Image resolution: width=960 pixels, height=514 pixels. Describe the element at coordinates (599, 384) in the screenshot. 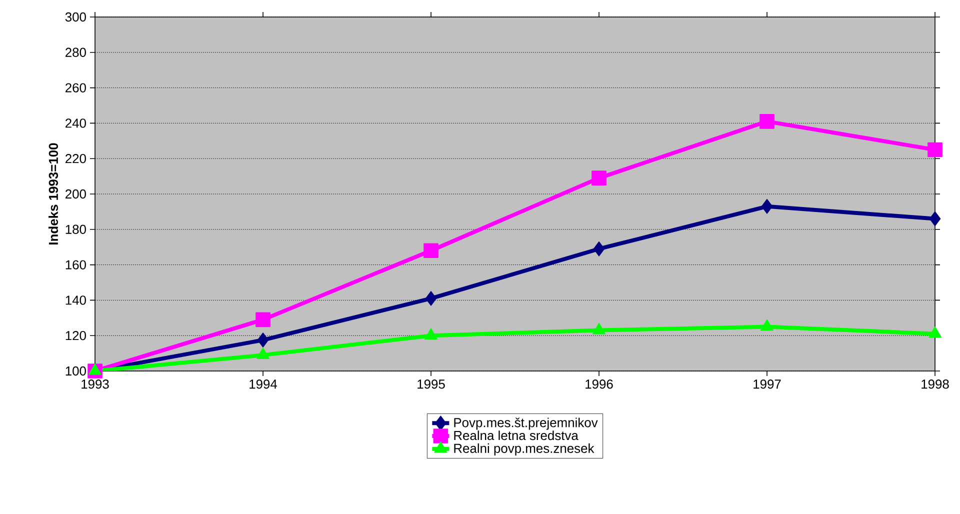

I see `x-tick-label: 1996` at that location.